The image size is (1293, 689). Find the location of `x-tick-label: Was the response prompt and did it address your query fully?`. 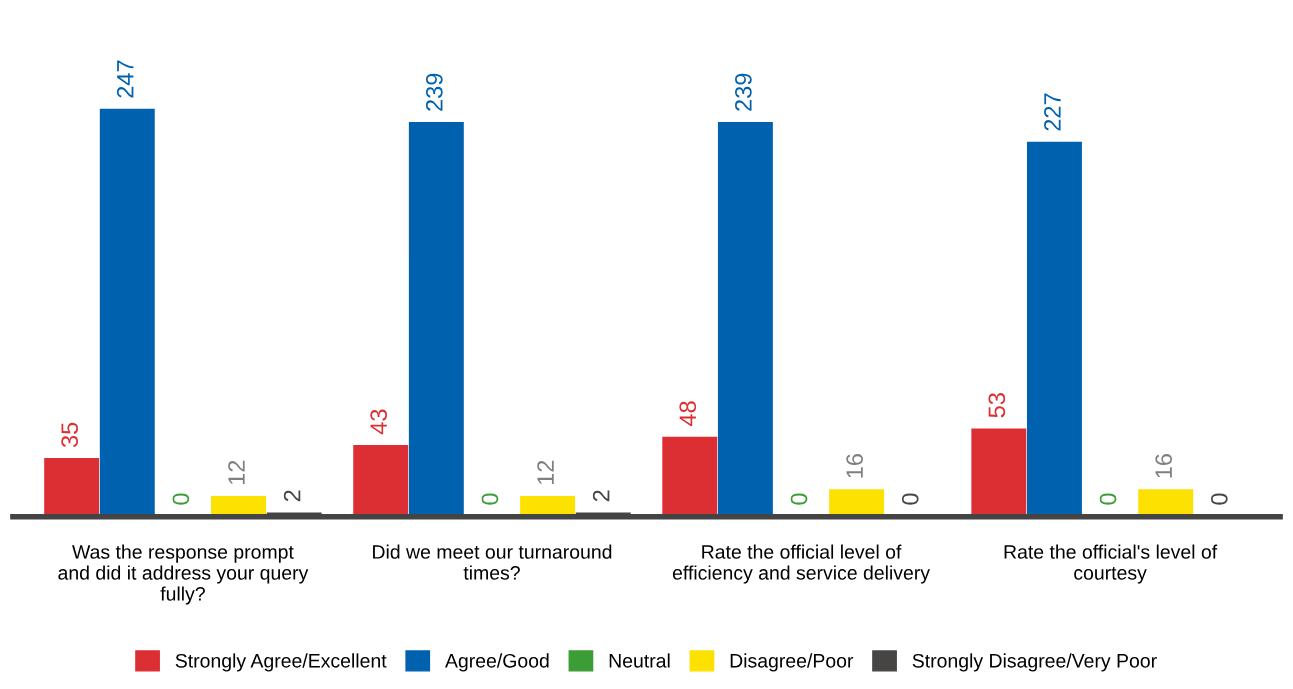

x-tick-label: Was the response prompt and did it address your query fully? is located at coordinates (183, 574).